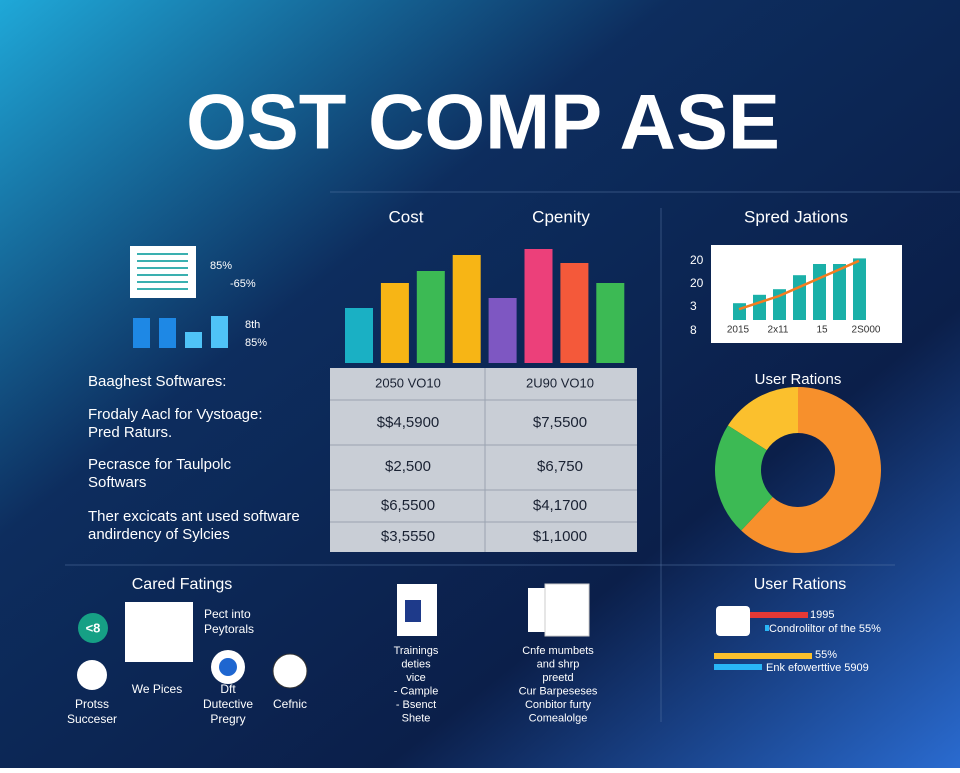  Describe the element at coordinates (227, 614) in the screenshot. I see `label: Pect into` at that location.